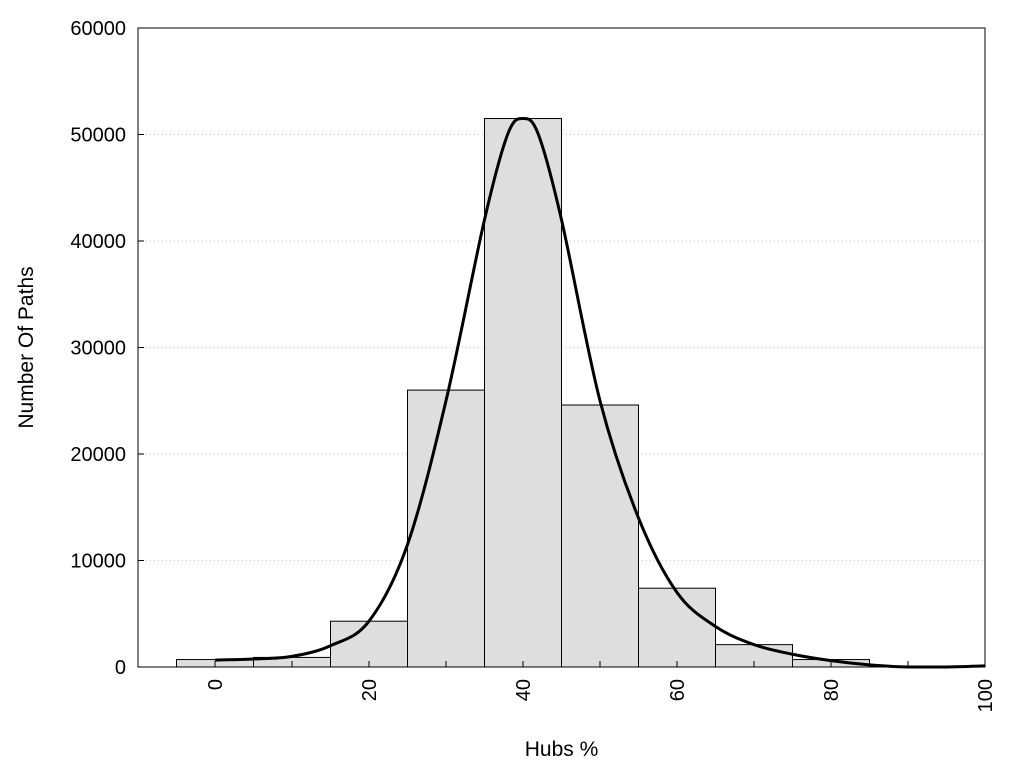 The height and width of the screenshot is (768, 1024). I want to click on x-axis-ticks: 0 20 40 60 80 100, so click(601, 686).